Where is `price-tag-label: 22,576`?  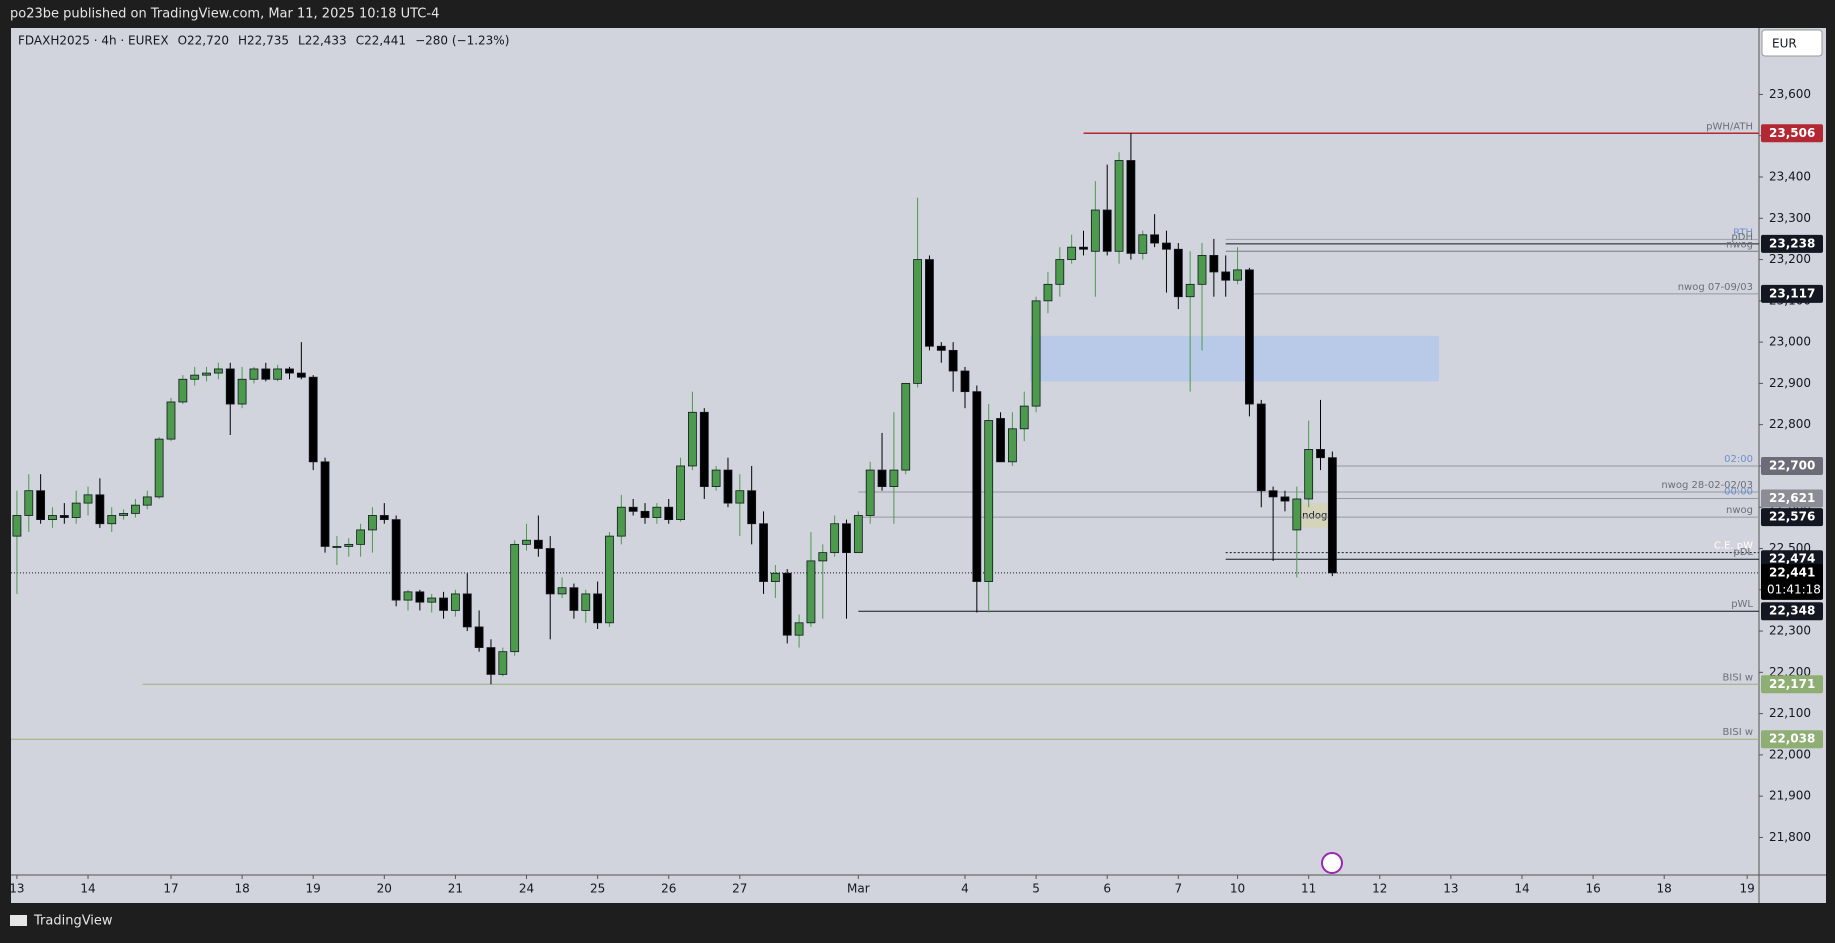 price-tag-label: 22,576 is located at coordinates (1792, 517).